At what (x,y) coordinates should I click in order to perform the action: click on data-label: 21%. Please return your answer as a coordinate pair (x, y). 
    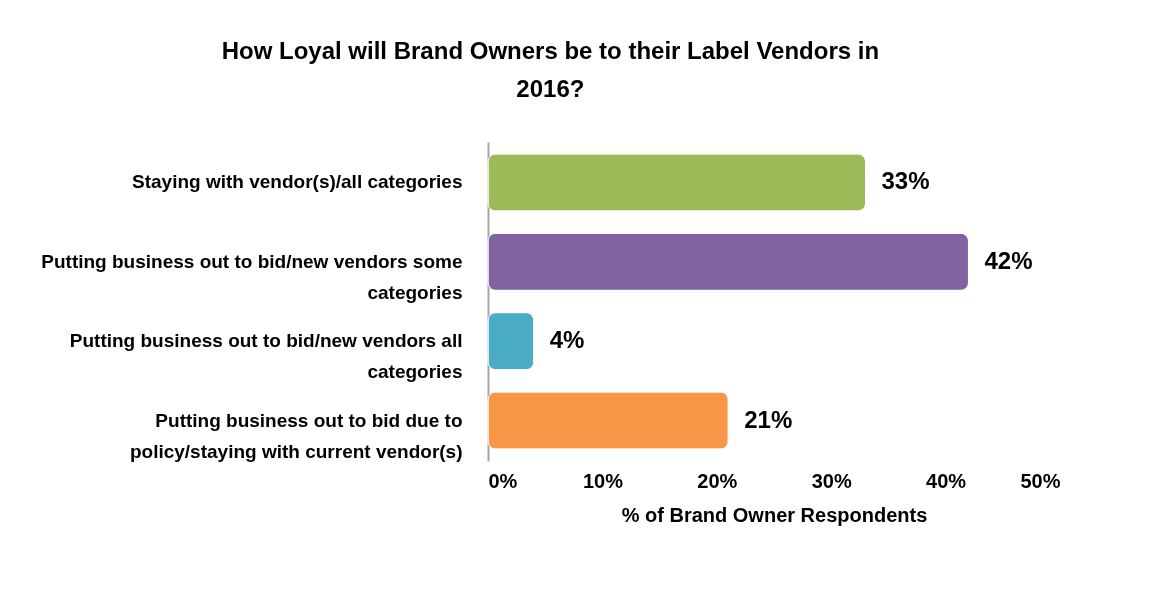
    Looking at the image, I should click on (768, 419).